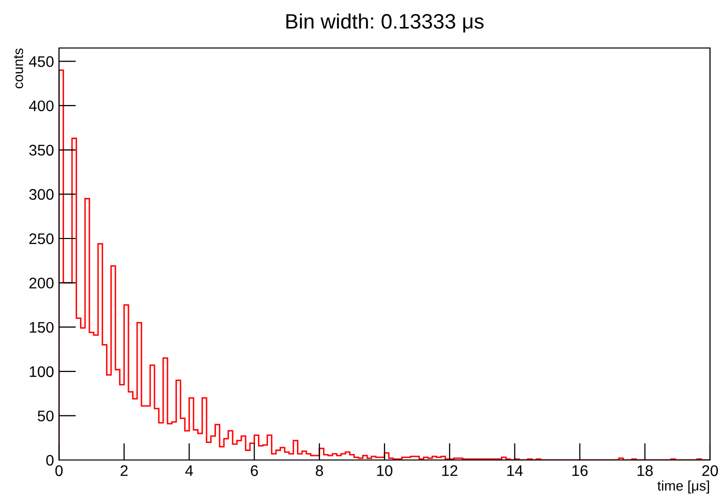 This screenshot has height=499, width=718. What do you see at coordinates (41, 194) in the screenshot?
I see `y-tick-label: 300` at bounding box center [41, 194].